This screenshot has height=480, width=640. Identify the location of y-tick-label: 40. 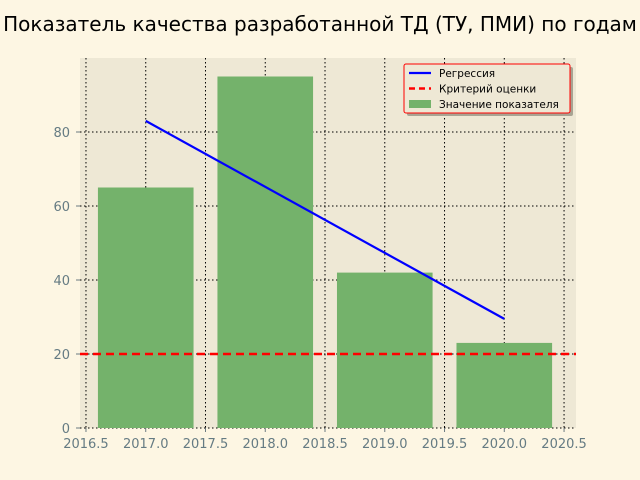
(61, 281).